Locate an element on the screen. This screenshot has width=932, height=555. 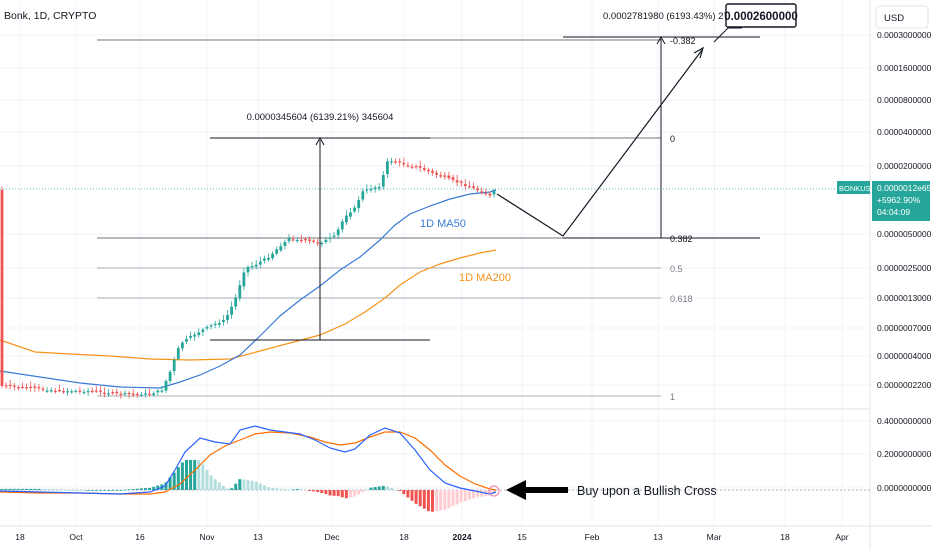
fib-level-label: 1 is located at coordinates (672, 397).